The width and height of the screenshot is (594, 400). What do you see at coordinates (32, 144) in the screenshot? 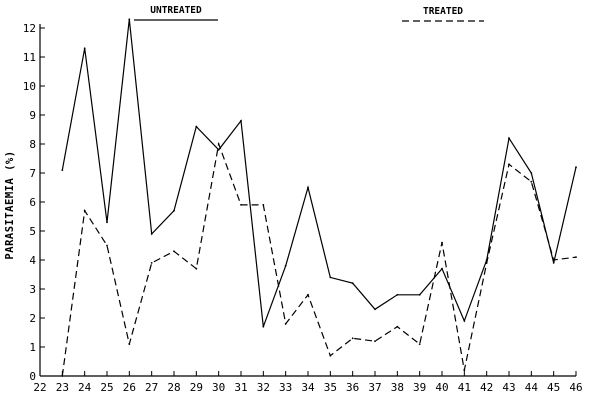
I see `y-tick-label: 8` at bounding box center [32, 144].